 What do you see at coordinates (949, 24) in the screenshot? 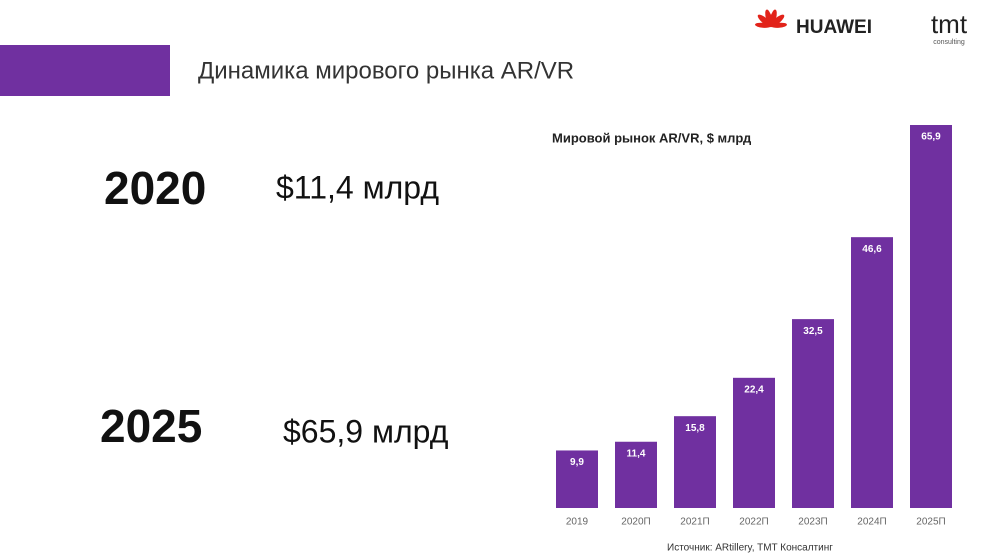
I see `logo-tmt: tmt` at bounding box center [949, 24].